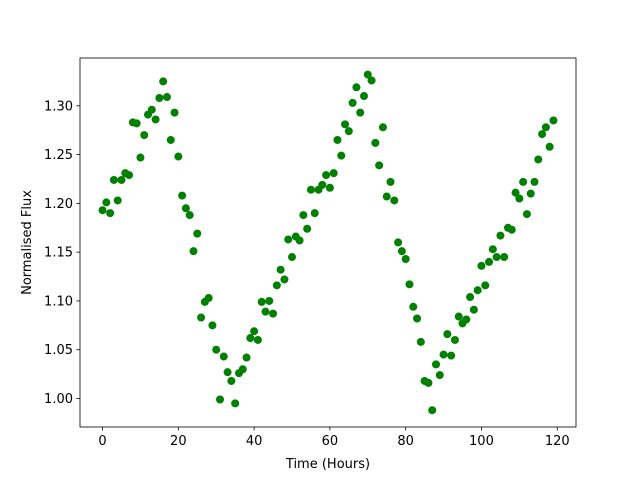 This screenshot has width=640, height=480. I want to click on y-tick-label: 1.15, so click(58, 253).